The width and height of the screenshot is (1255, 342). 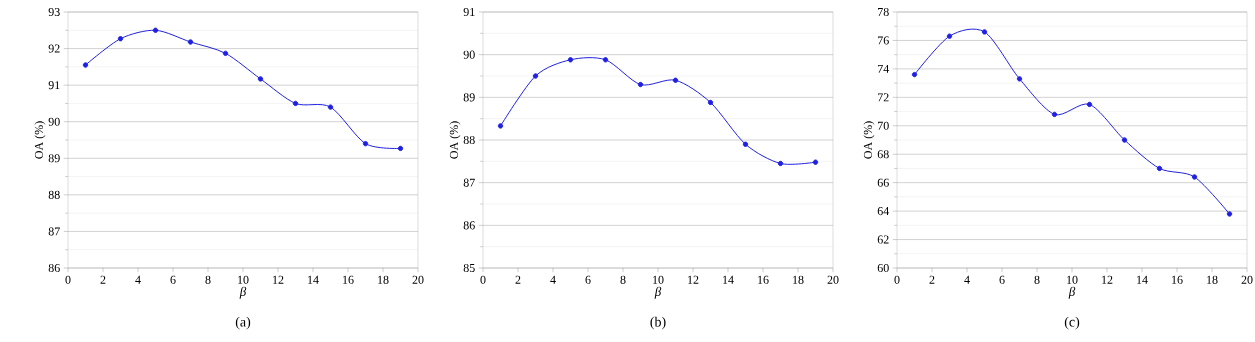 I want to click on y-tick-label: 76, so click(x=883, y=40).